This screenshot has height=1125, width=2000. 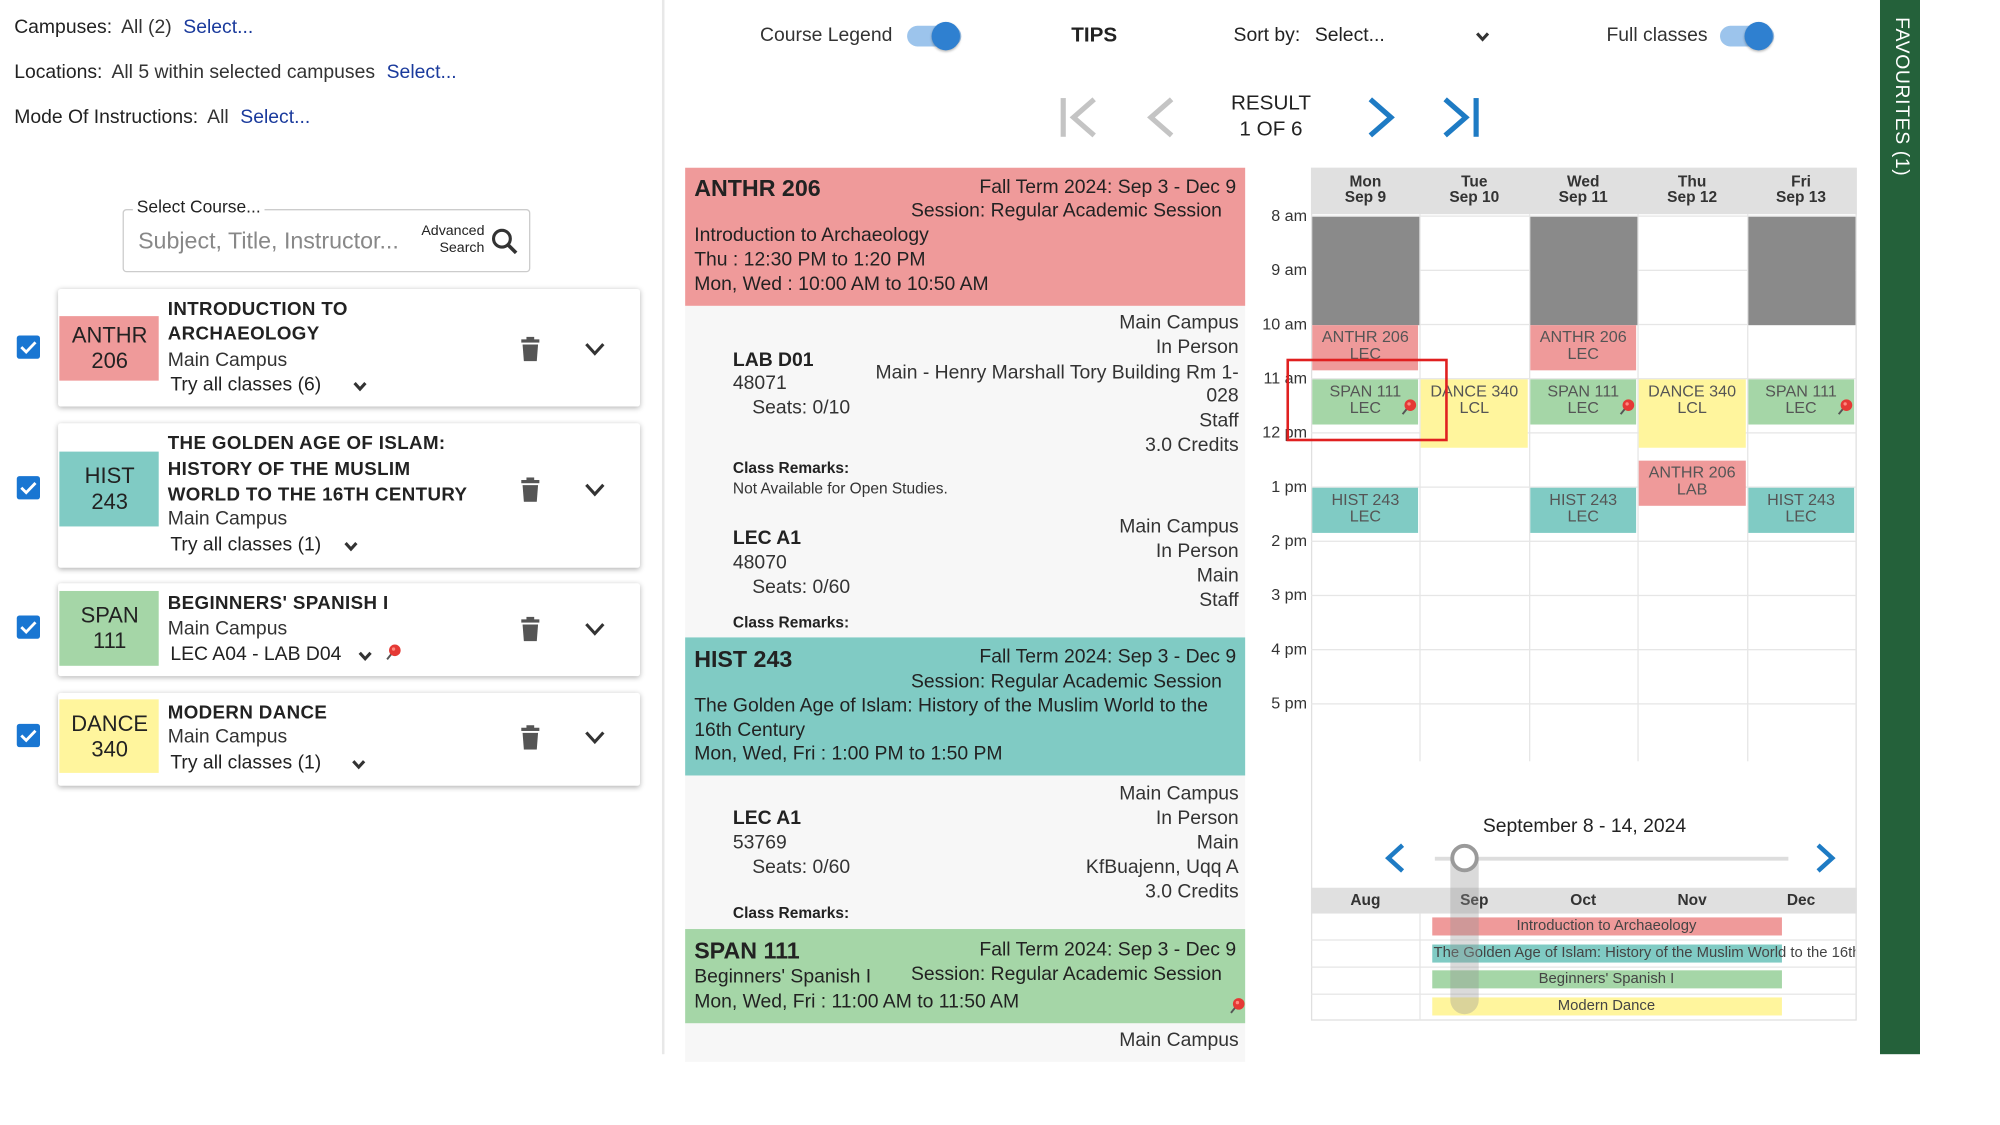 What do you see at coordinates (1271, 129) in the screenshot?
I see `result-count: 1 OF 6` at bounding box center [1271, 129].